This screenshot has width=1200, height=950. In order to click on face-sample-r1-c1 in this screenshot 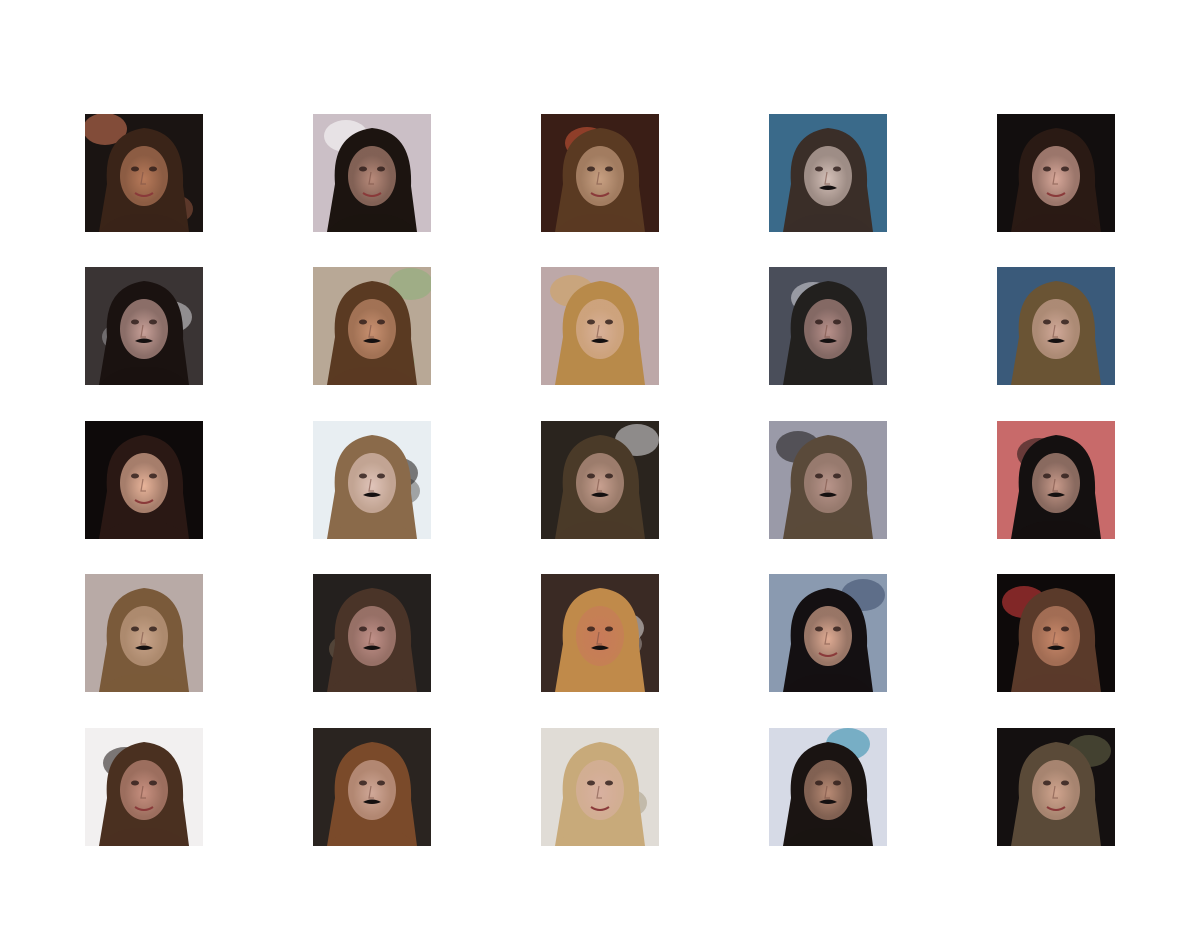, I will do `click(144, 173)`.